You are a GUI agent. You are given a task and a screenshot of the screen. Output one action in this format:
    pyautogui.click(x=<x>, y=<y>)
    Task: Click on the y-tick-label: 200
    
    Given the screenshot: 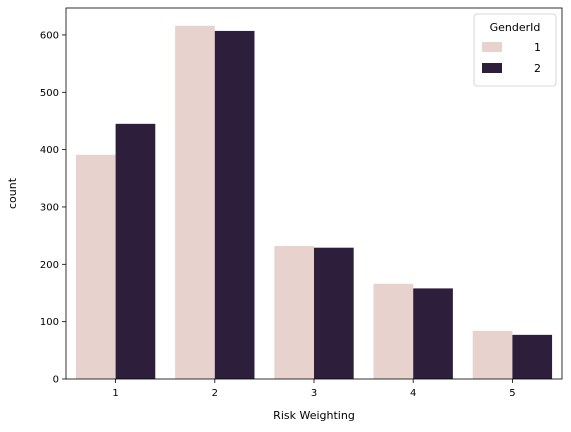 What is the action you would take?
    pyautogui.click(x=49, y=265)
    